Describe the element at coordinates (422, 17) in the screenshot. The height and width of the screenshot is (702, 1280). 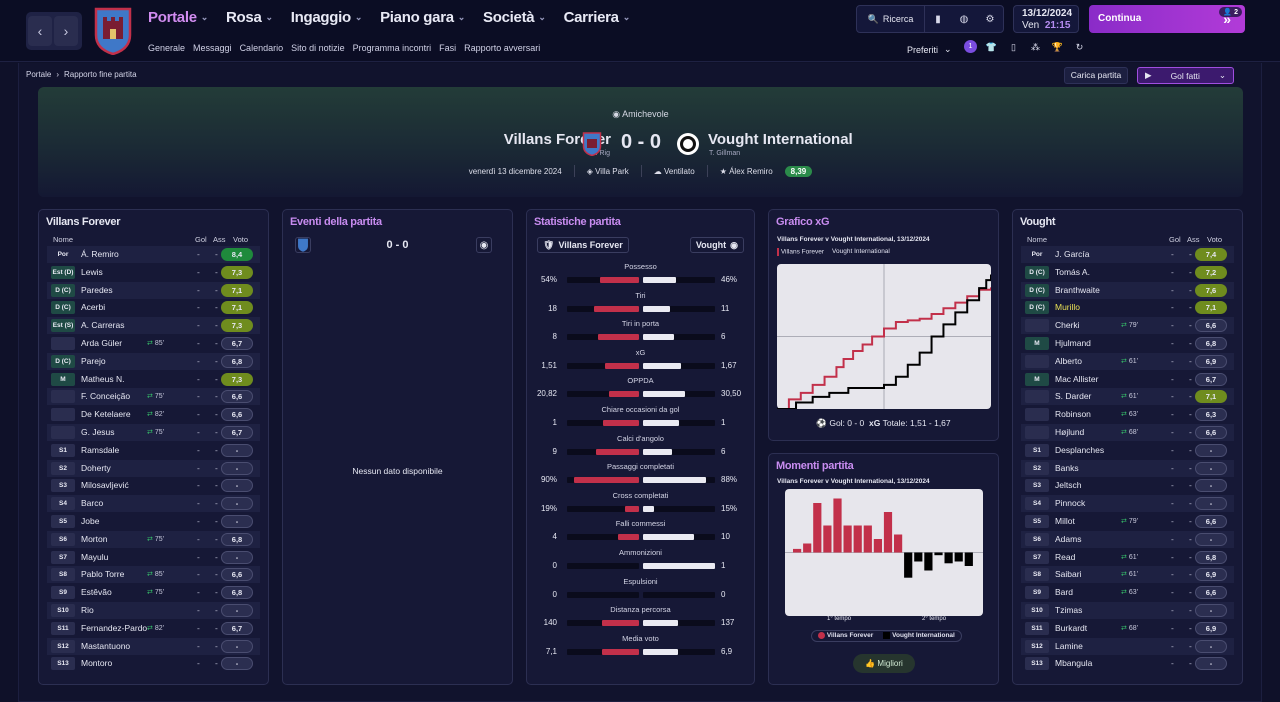
I see `nav-item-3: Piano gara ⌄` at that location.